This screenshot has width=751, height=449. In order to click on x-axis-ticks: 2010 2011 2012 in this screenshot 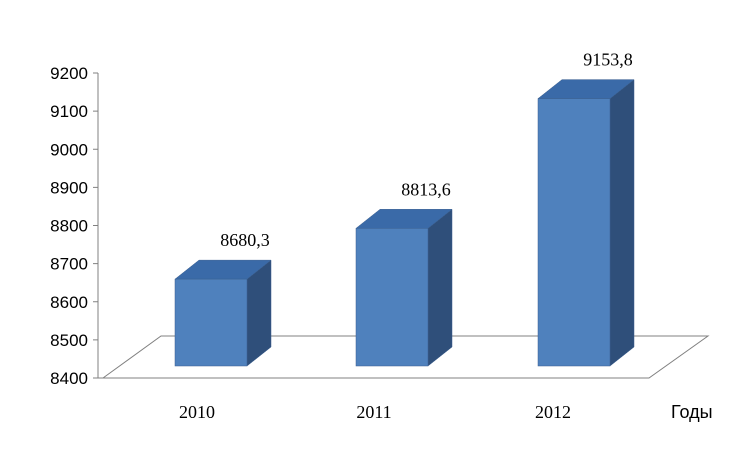, I will do `click(375, 412)`.